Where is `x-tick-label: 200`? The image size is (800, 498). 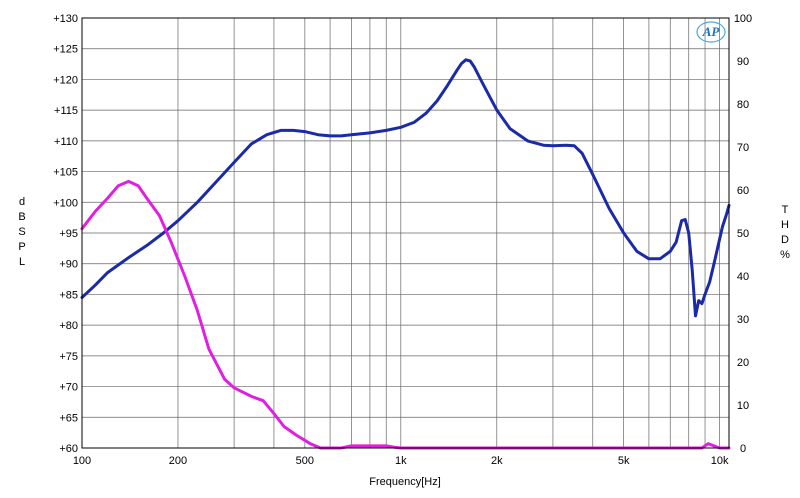
x-tick-label: 200 is located at coordinates (178, 461).